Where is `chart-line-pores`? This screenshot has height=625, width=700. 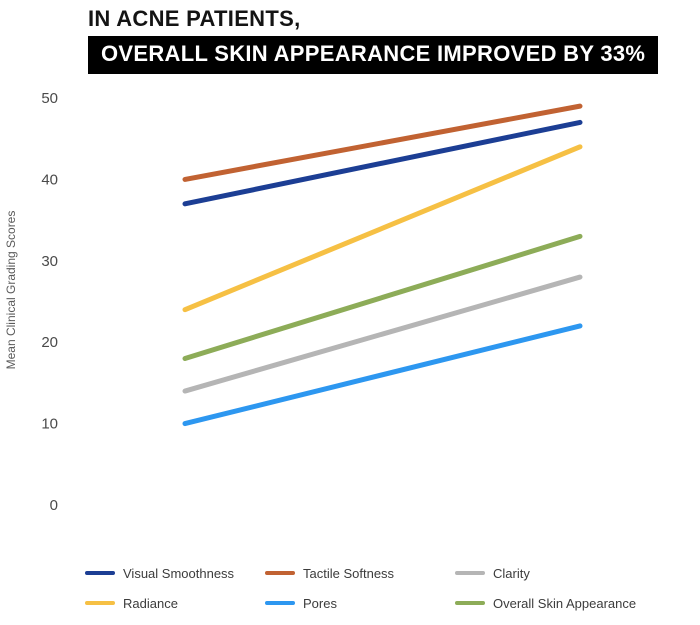
chart-line-pores is located at coordinates (382, 375).